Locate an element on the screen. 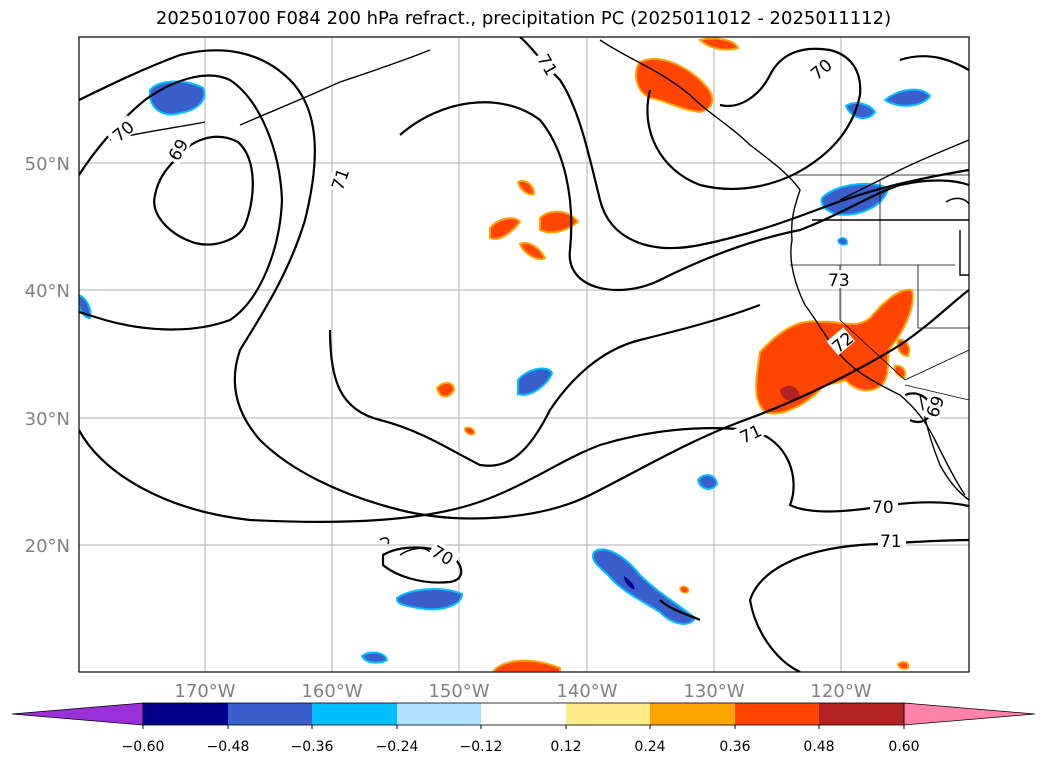 Image resolution: width=1047 pixels, height=765 pixels. lon-label-160w: 160°W is located at coordinates (331, 691).